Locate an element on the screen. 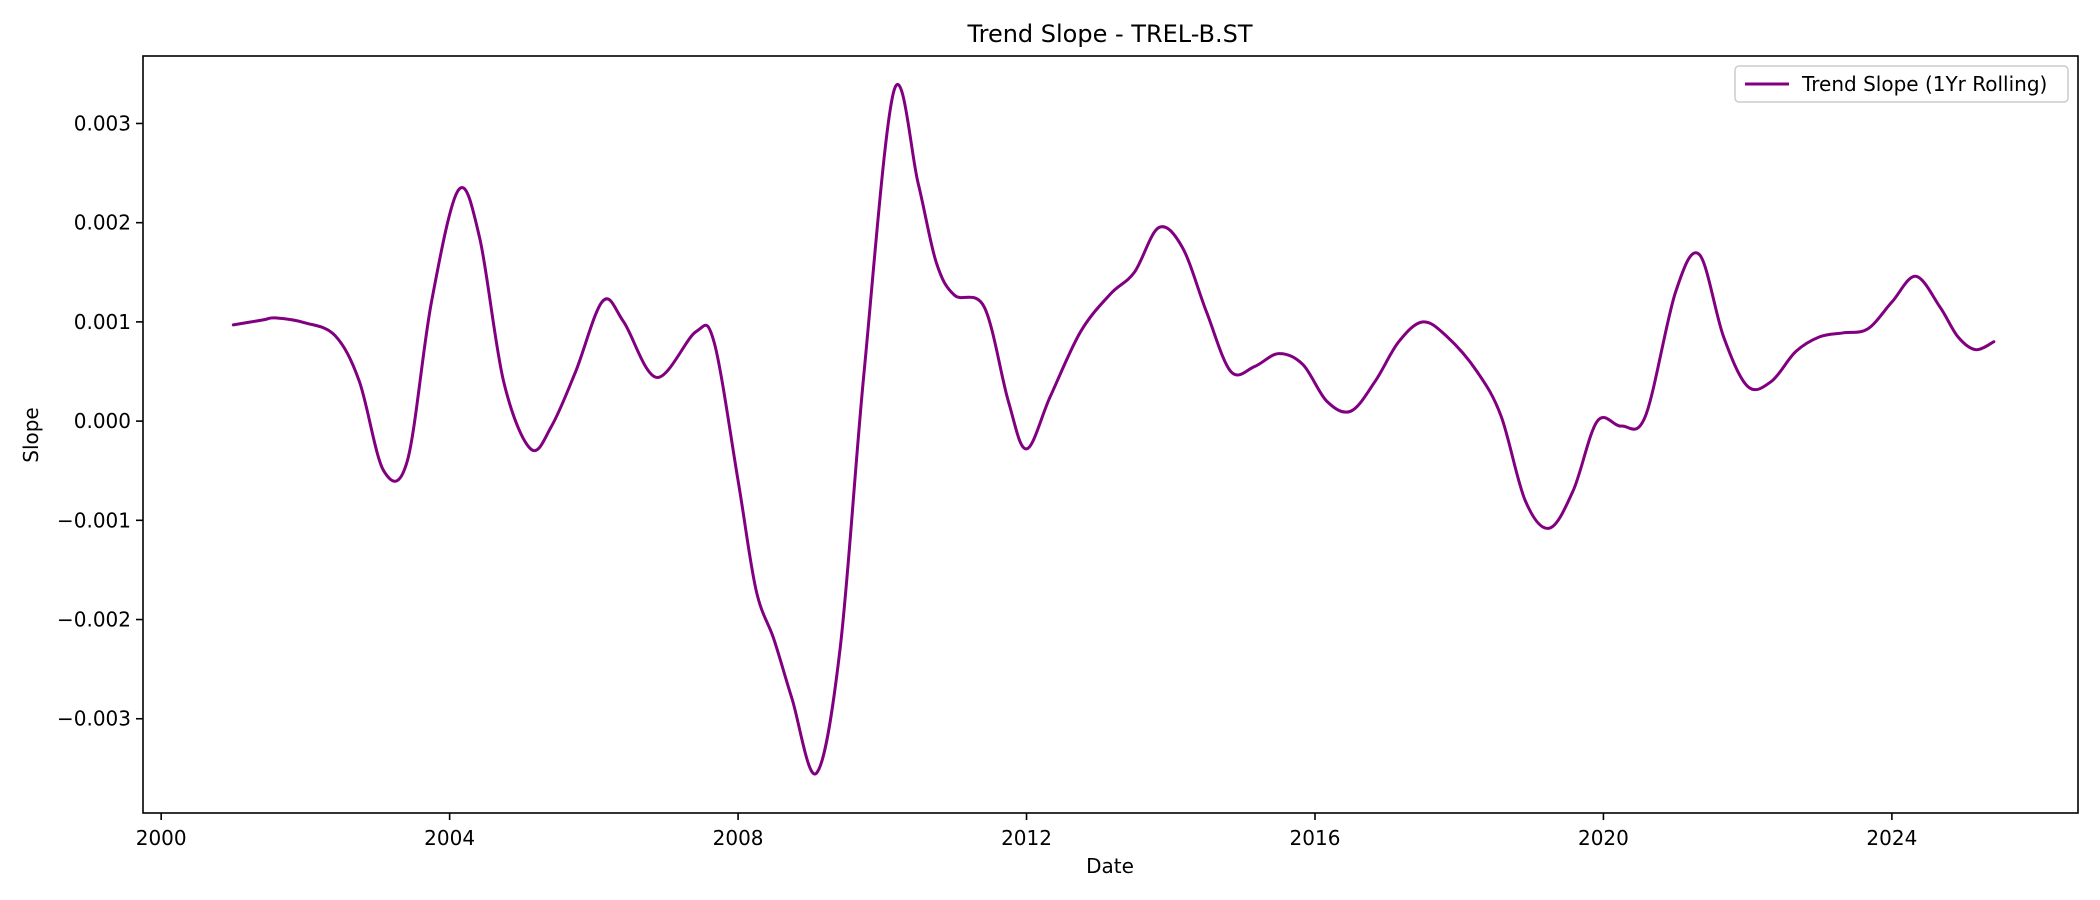 This screenshot has height=900, width=2100. y-tick-label: 0.000 is located at coordinates (102, 421).